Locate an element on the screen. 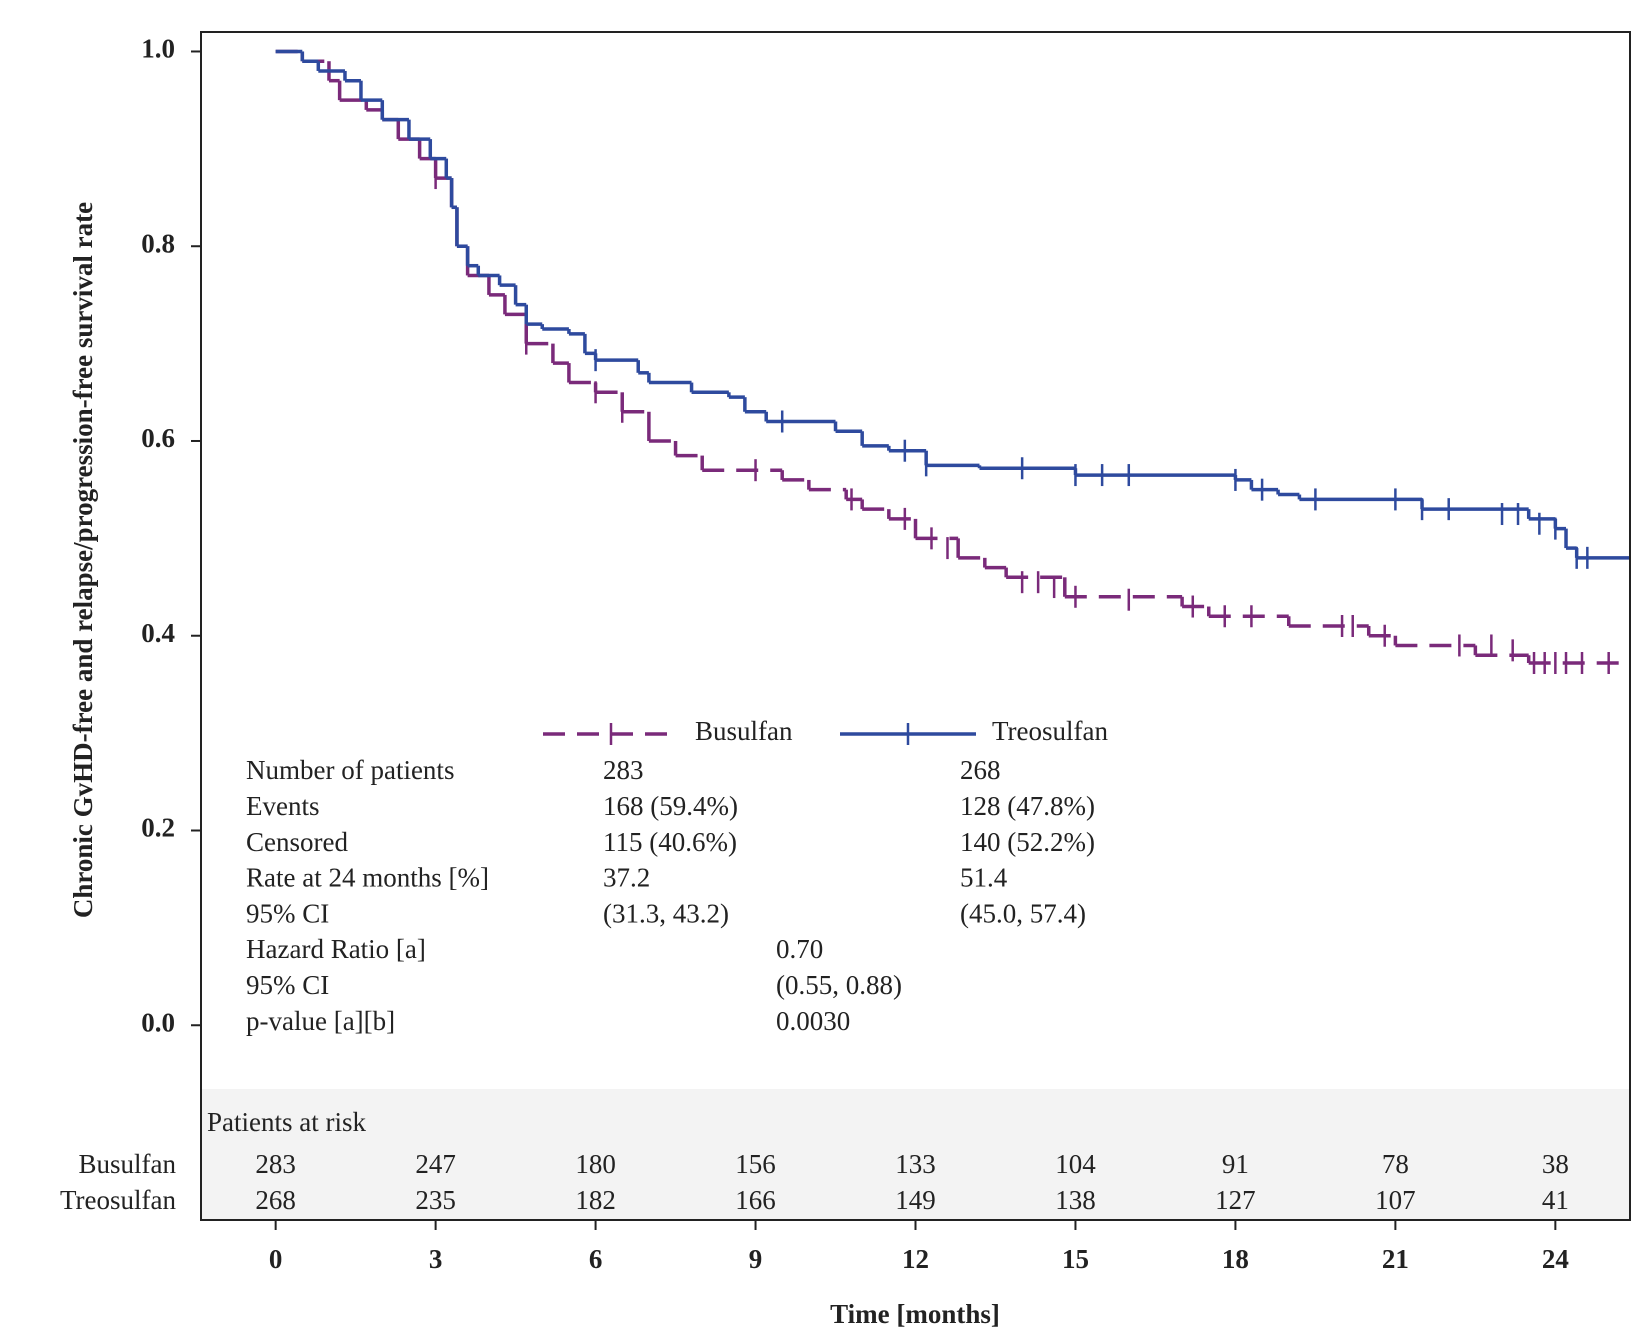 The width and height of the screenshot is (1650, 1344). stats-value: 168 (59.4%) is located at coordinates (670, 806).